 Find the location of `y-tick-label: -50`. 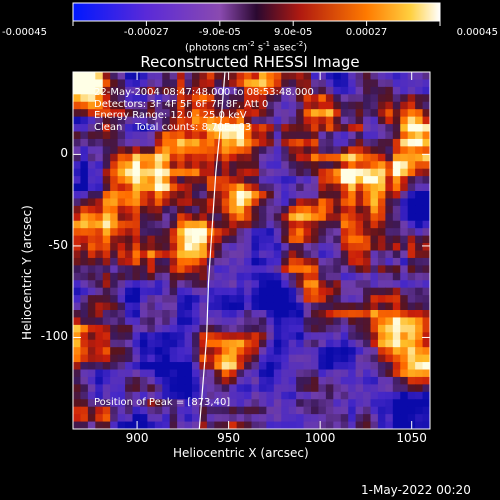

y-tick-label: -50 is located at coordinates (58, 244).